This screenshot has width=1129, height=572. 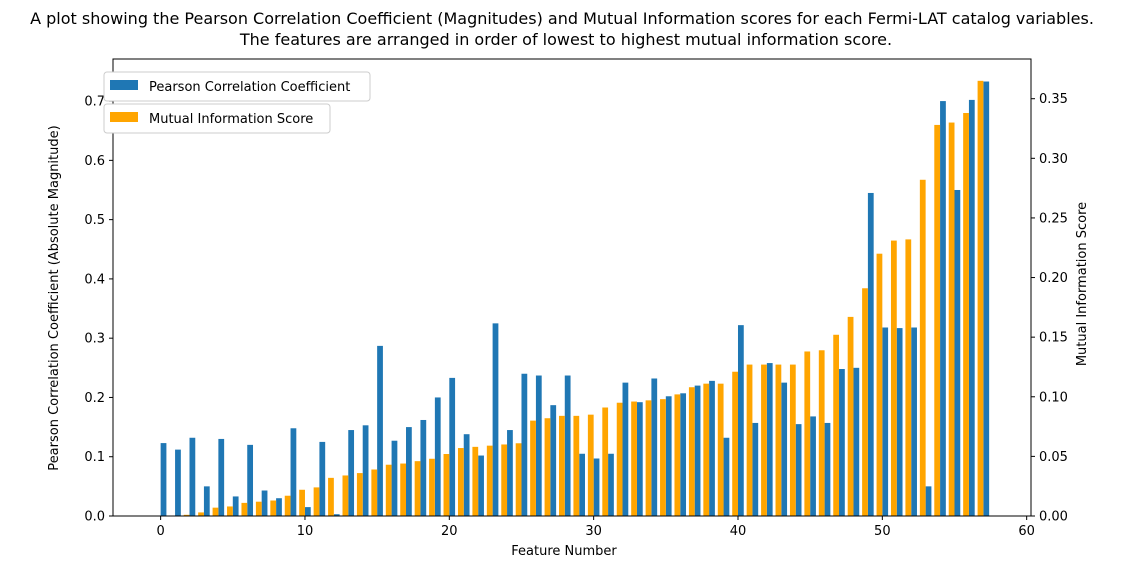 What do you see at coordinates (94, 398) in the screenshot?
I see `y-tick-label: 0.2` at bounding box center [94, 398].